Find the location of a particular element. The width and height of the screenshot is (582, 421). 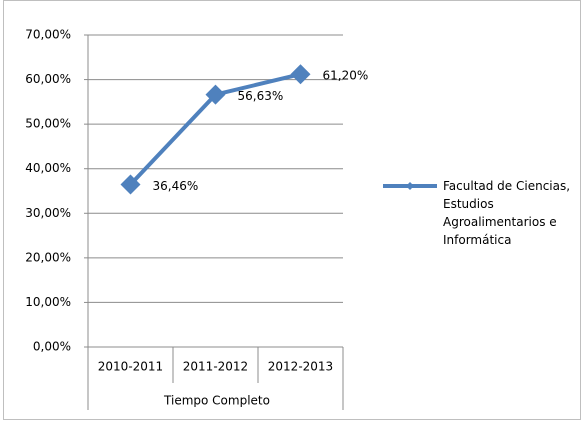

y-tick-label: 40,00% is located at coordinates (48, 168).